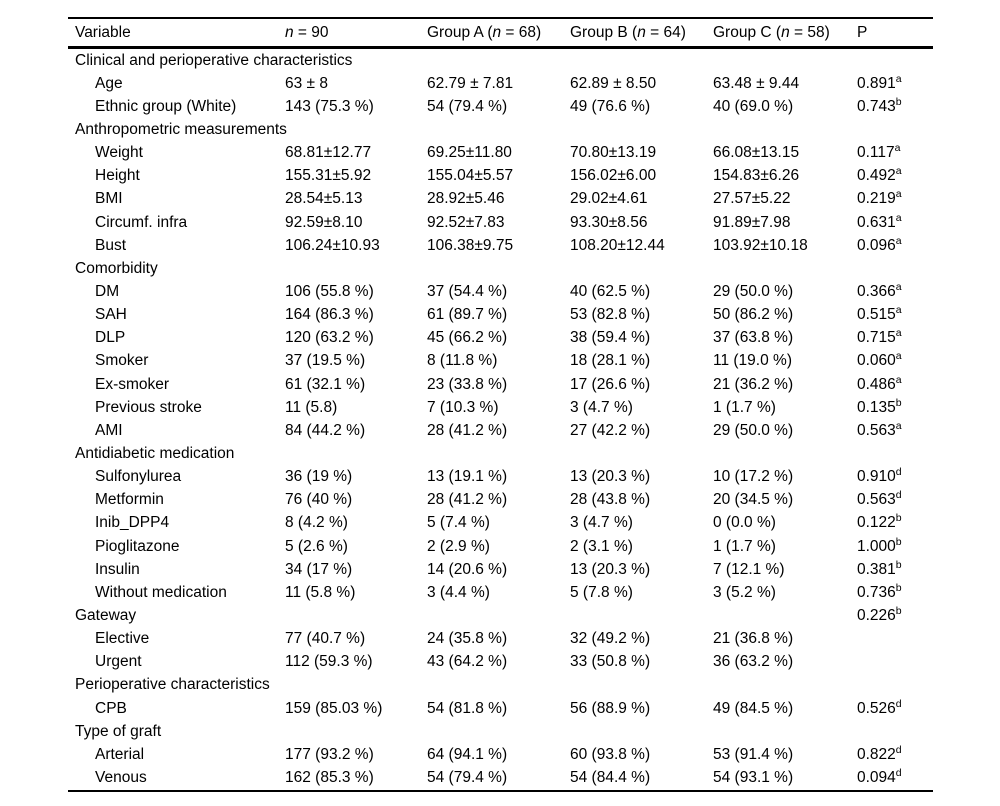  What do you see at coordinates (484, 32) in the screenshot?
I see `column-header-group-a: Group A (n = 68)` at bounding box center [484, 32].